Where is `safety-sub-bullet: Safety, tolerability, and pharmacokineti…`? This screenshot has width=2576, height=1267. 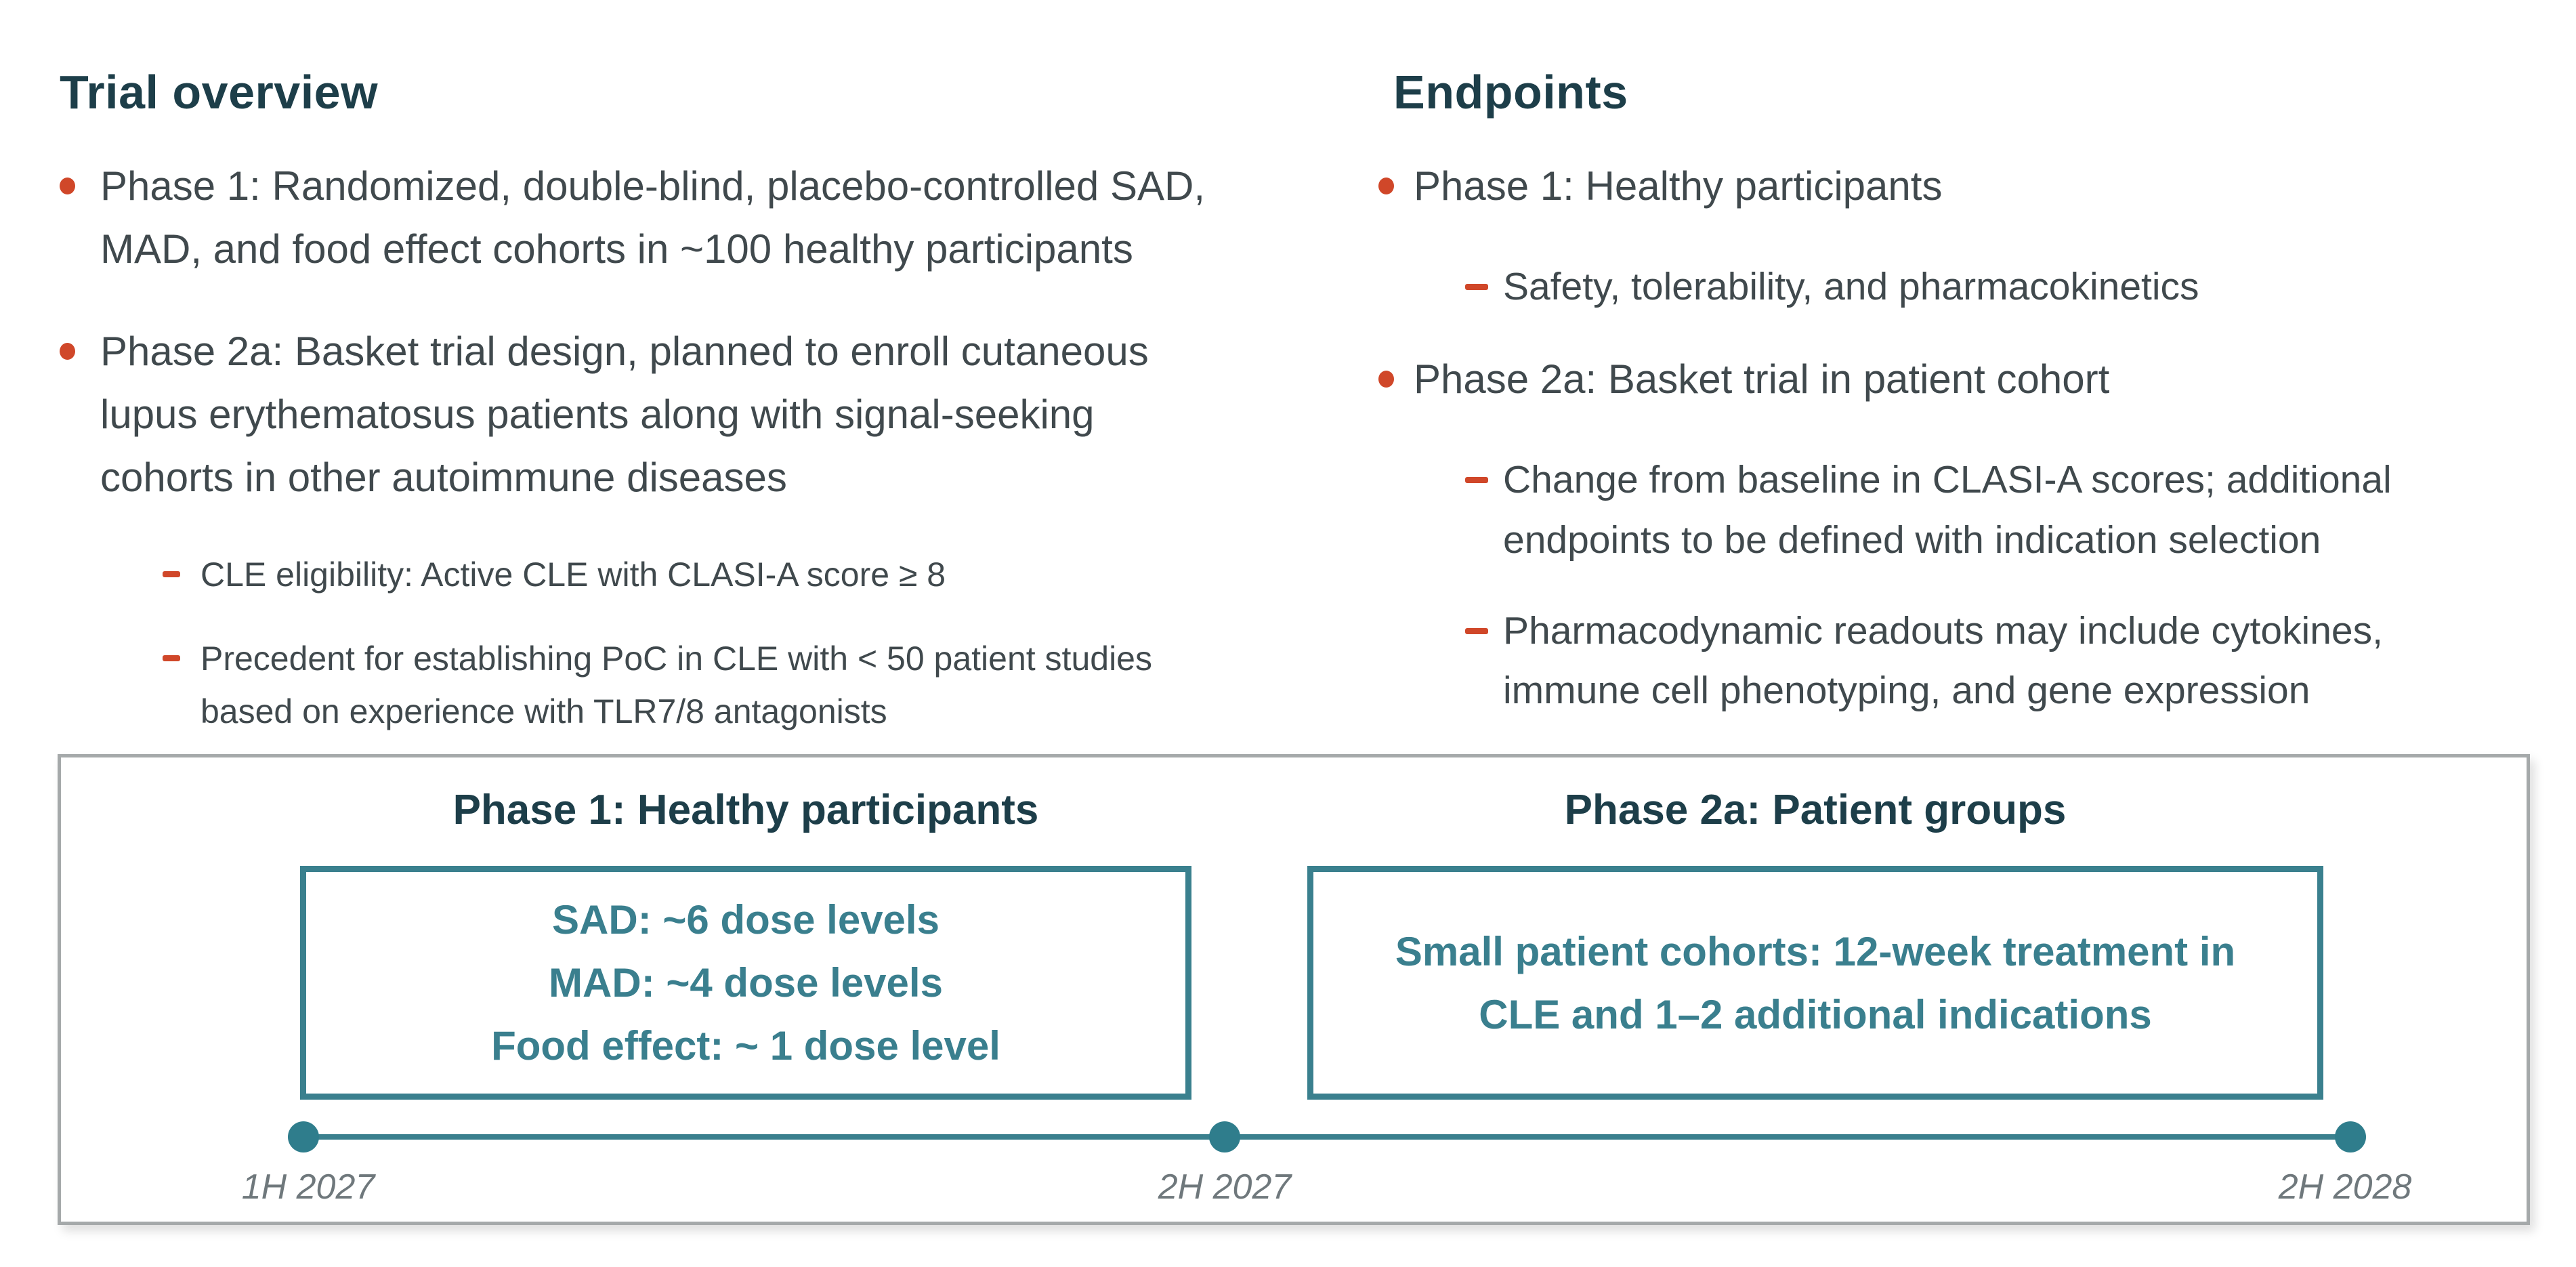
safety-sub-bullet: Safety, tolerability, and pharmacokineti… is located at coordinates (2018, 286).